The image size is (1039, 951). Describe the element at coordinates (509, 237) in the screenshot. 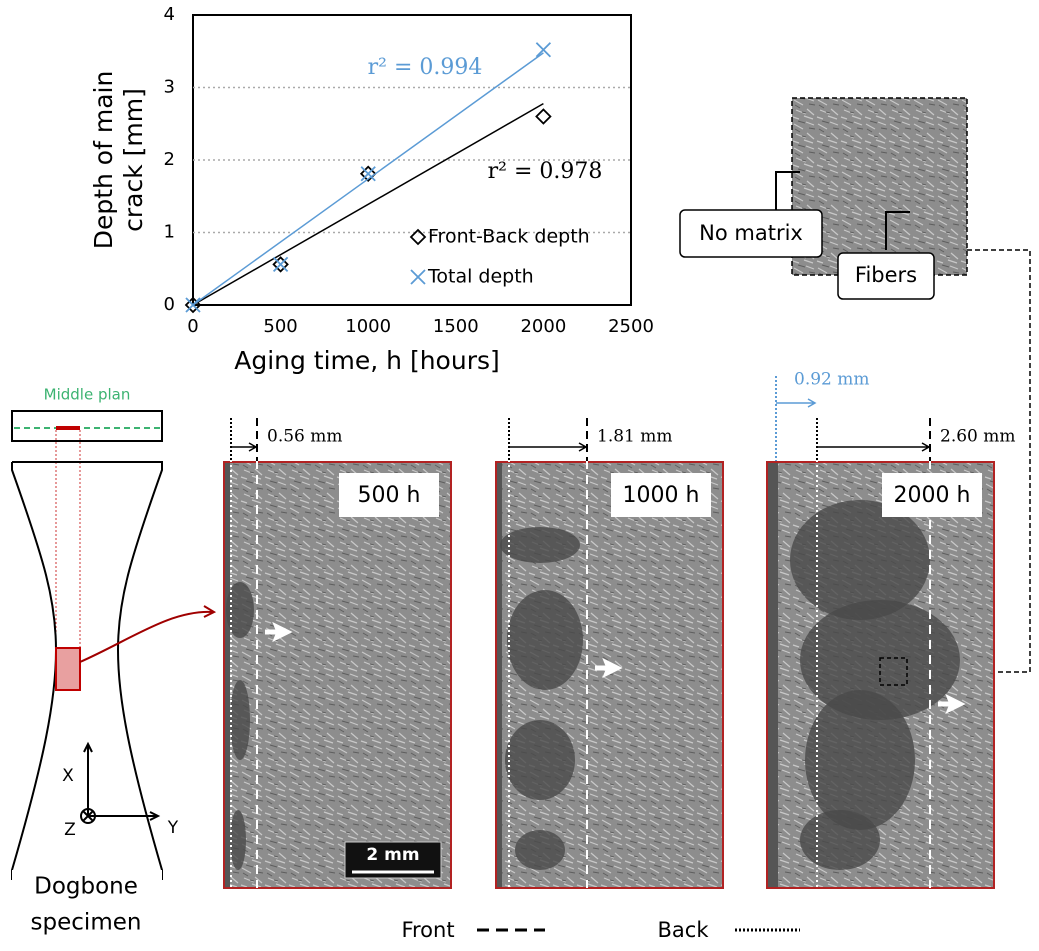

I see `legend-label: Front-Back depth` at that location.